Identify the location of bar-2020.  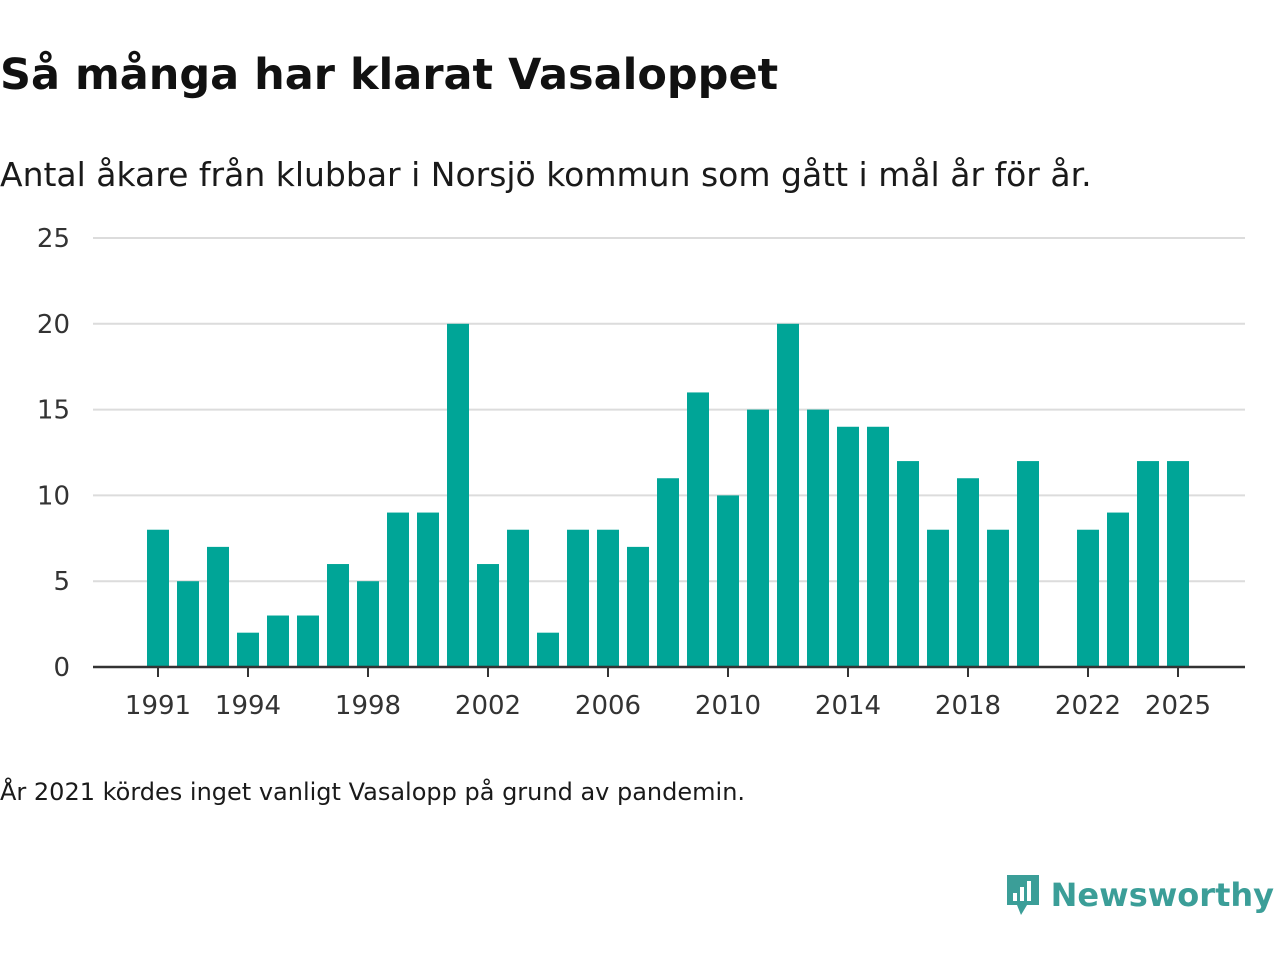
(1028, 564).